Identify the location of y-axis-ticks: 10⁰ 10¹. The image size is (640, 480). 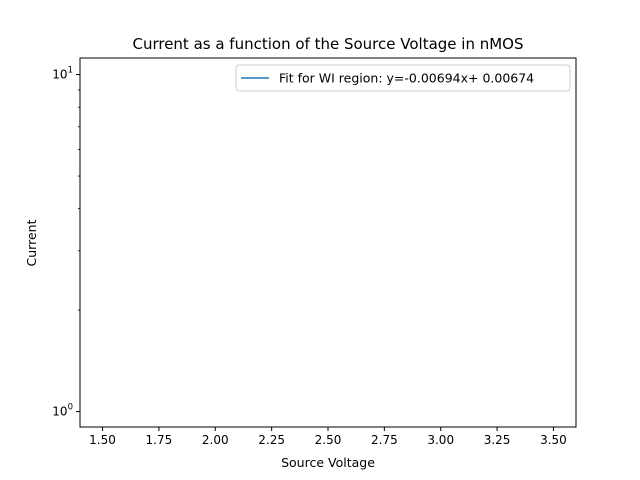
(66, 242).